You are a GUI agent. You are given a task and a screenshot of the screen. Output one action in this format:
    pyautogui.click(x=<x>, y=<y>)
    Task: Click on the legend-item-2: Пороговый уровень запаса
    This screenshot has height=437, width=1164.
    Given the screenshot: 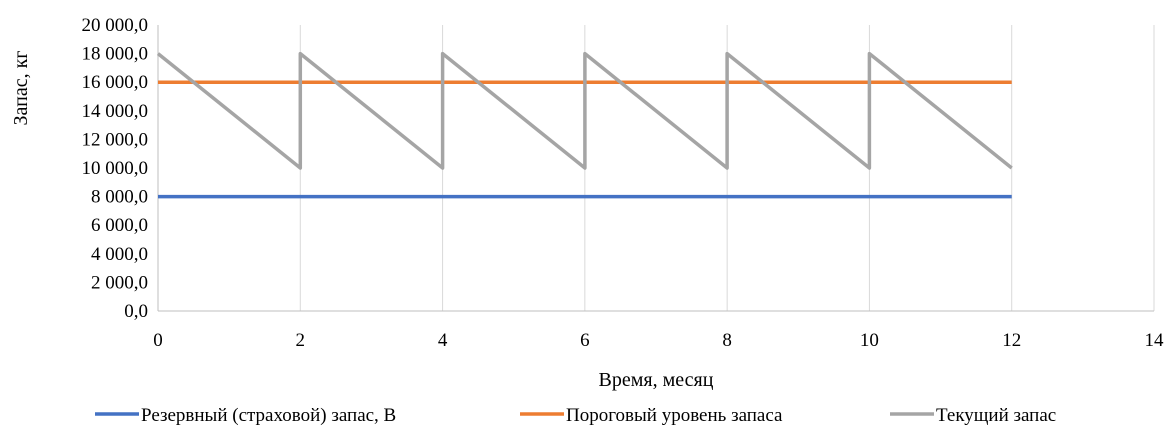 What is the action you would take?
    pyautogui.click(x=651, y=415)
    